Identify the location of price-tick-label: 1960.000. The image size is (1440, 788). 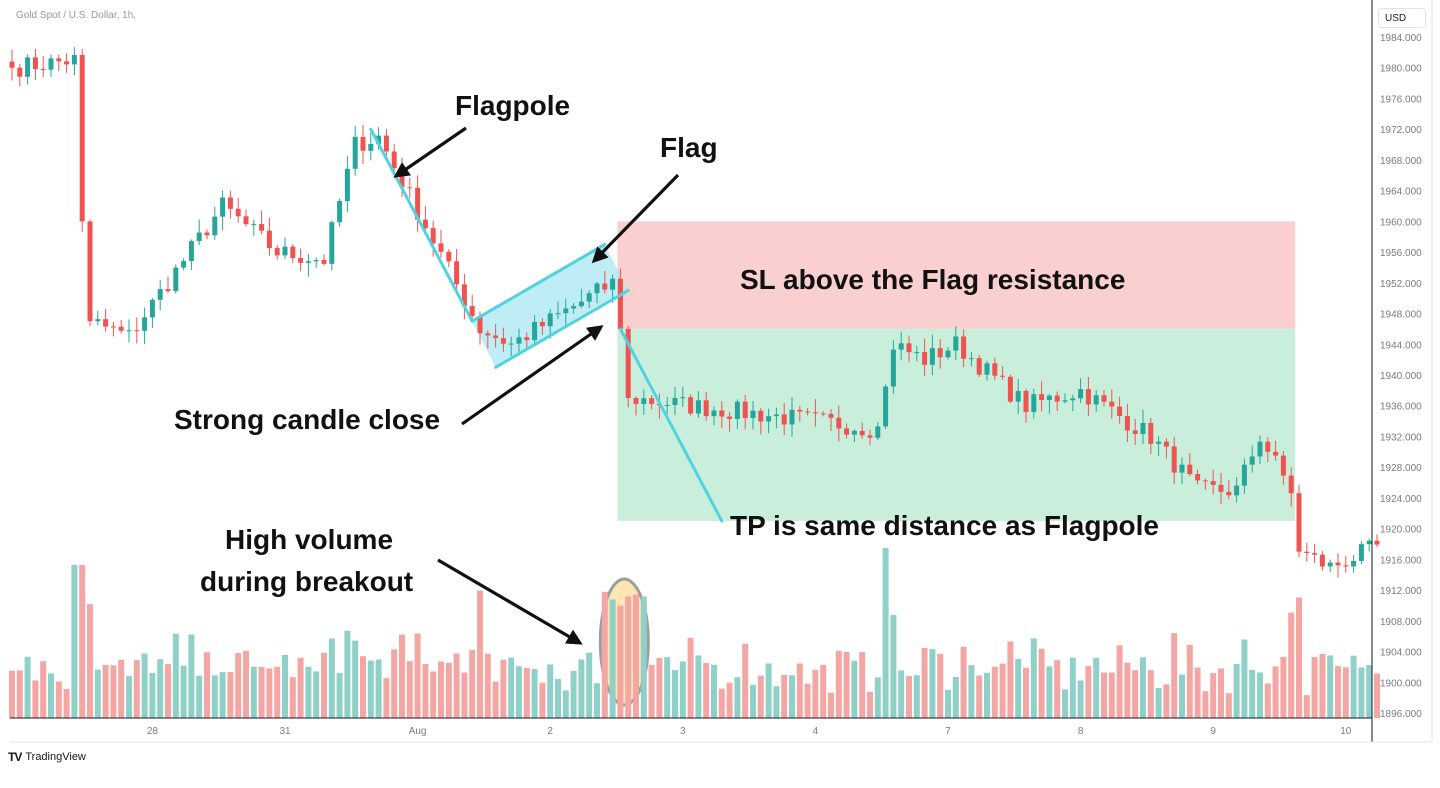
(1401, 222).